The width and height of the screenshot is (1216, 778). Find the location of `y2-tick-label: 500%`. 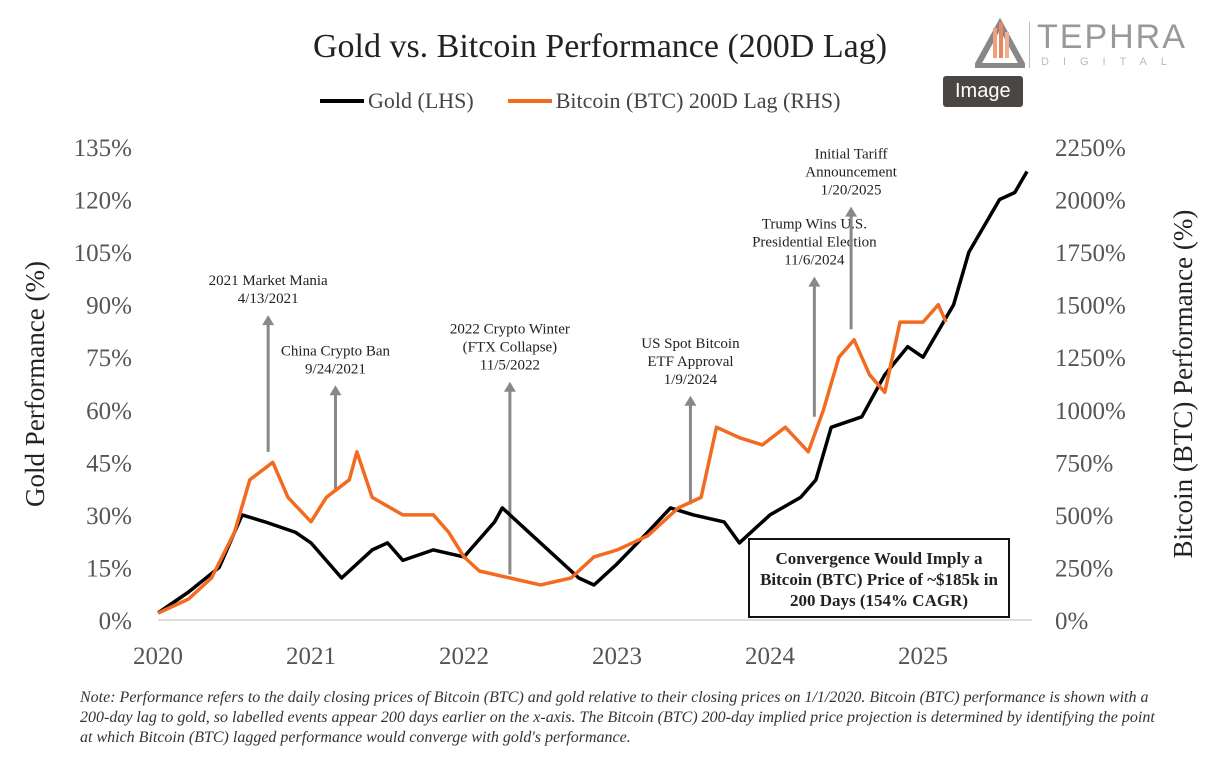

y2-tick-label: 500% is located at coordinates (1084, 516).